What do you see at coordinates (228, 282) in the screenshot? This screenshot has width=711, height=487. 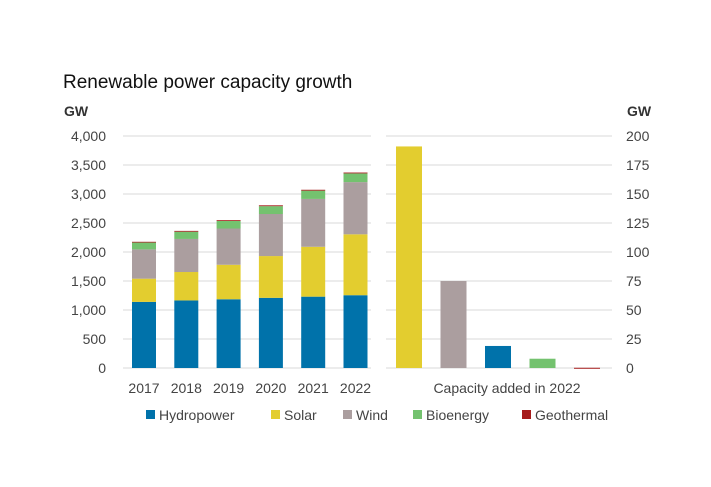 I see `bar-solar-2019` at bounding box center [228, 282].